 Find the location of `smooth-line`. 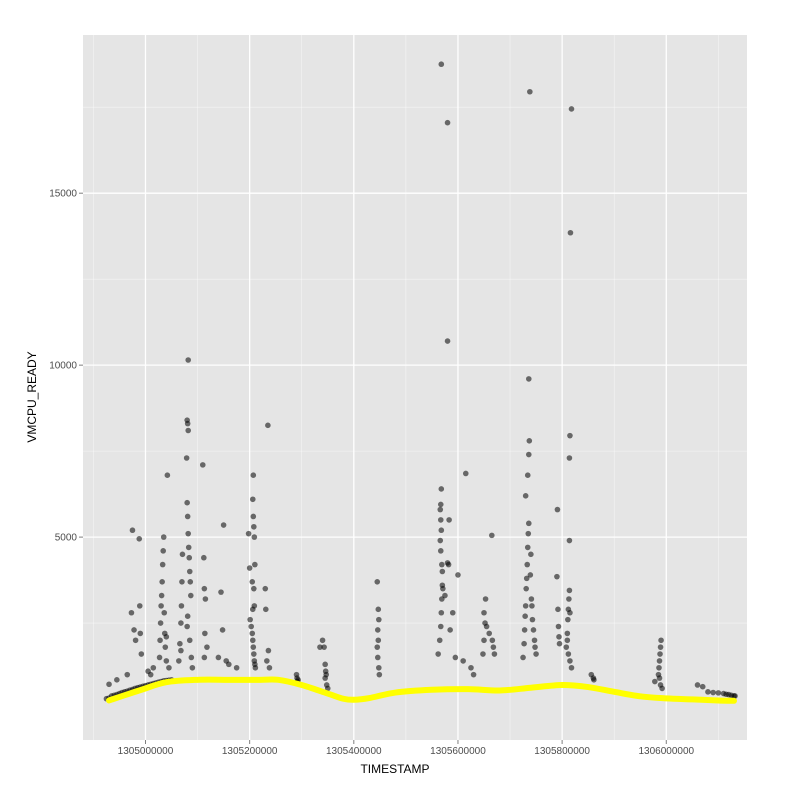

smooth-line is located at coordinates (421, 690).